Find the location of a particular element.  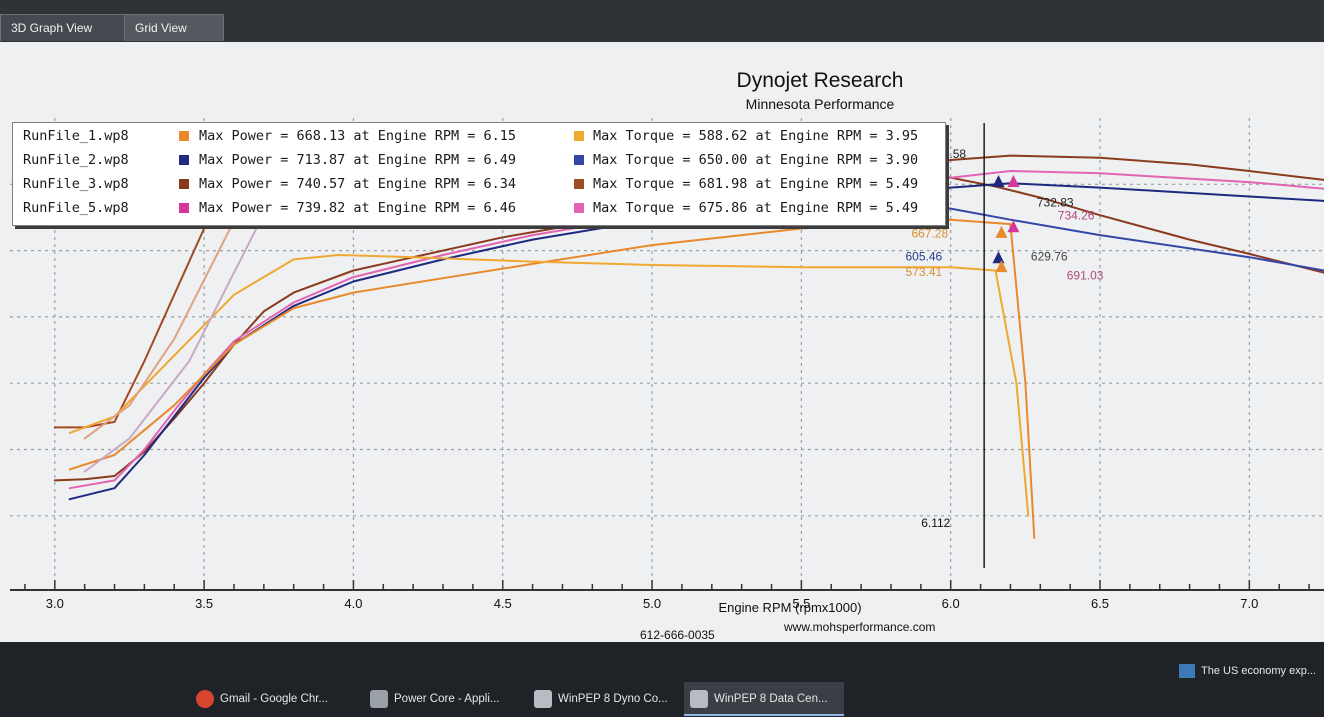

value-annotation: 605.46 is located at coordinates (923, 257).